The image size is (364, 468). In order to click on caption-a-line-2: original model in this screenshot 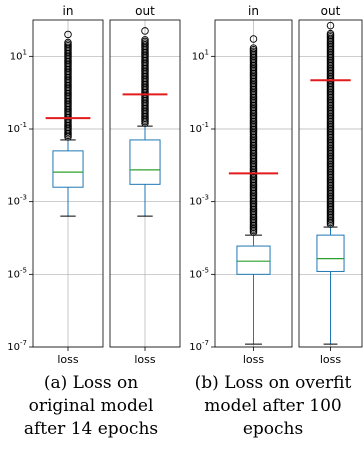, I will do `click(91, 406)`.